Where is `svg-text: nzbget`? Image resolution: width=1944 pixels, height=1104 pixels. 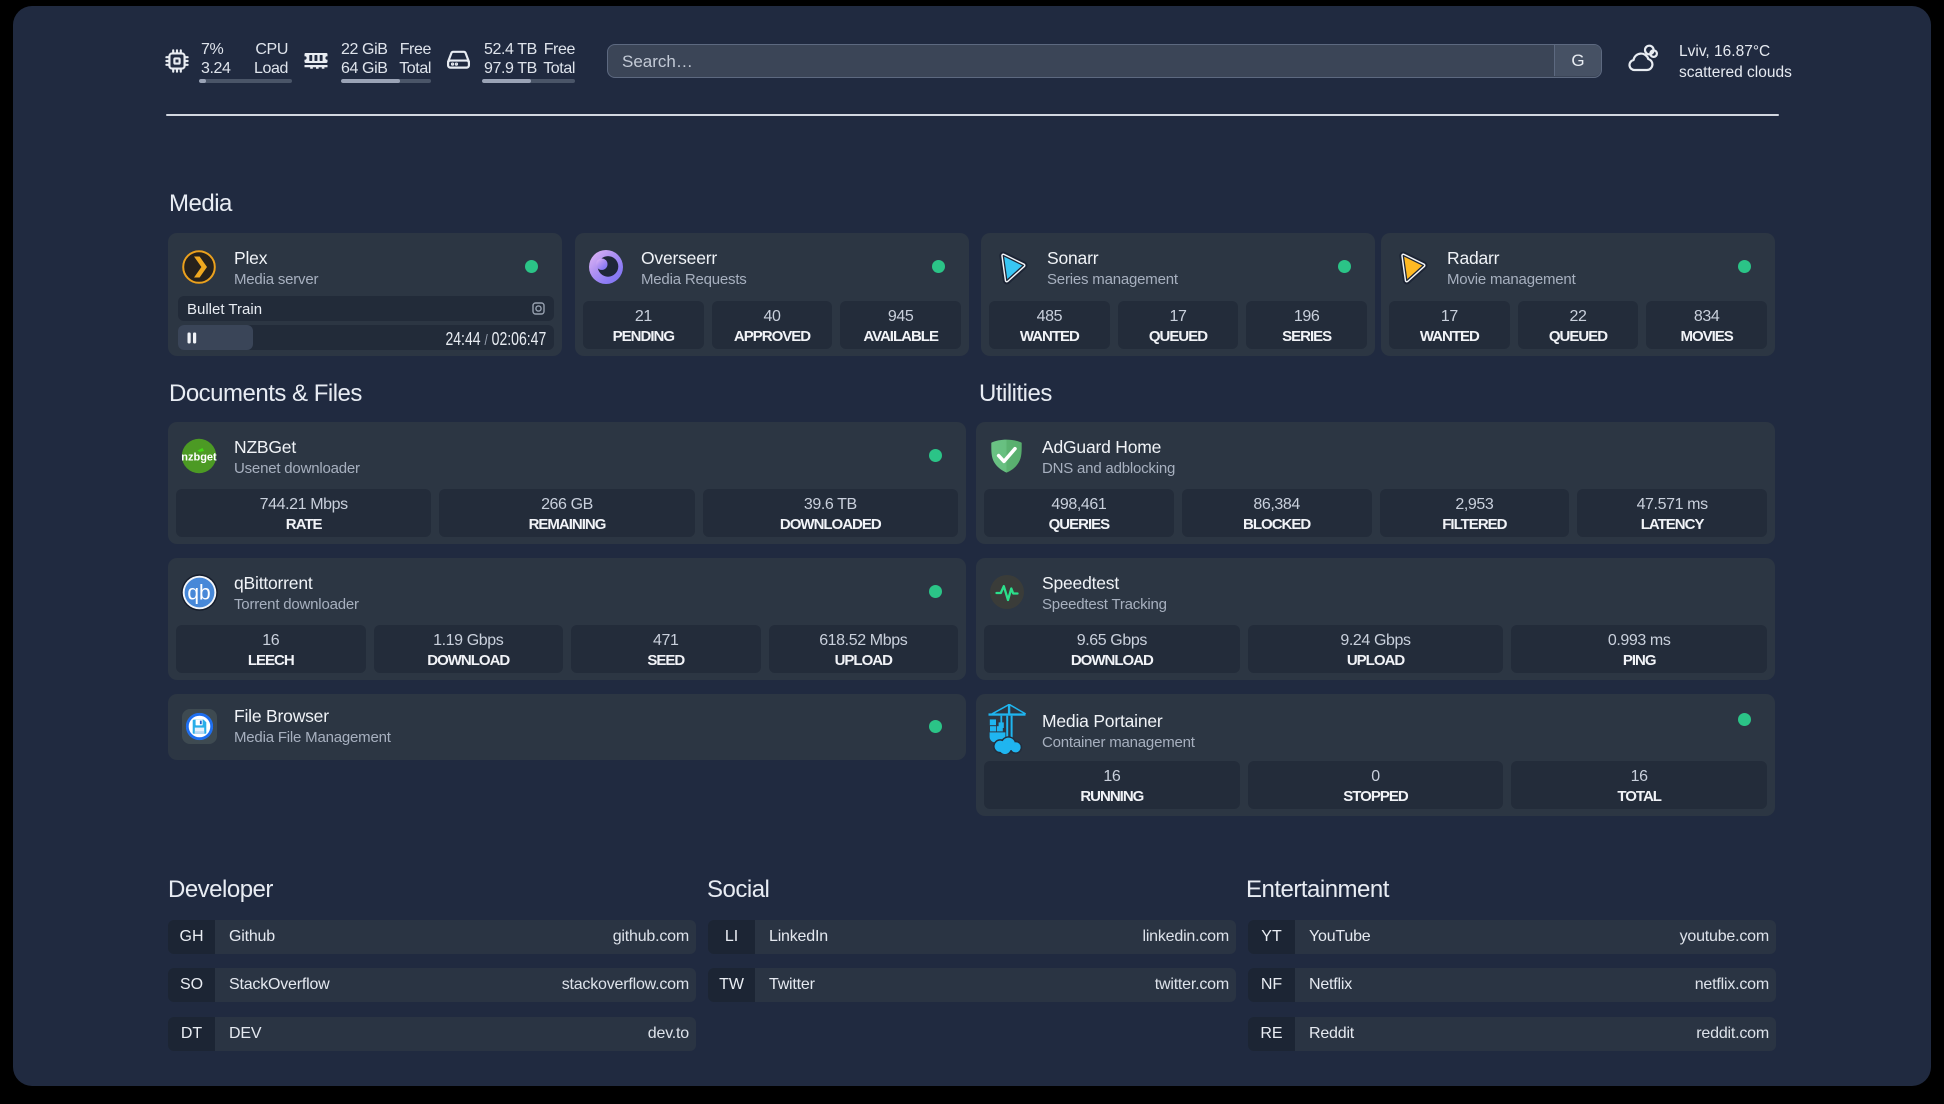
svg-text: nzbget is located at coordinates (199, 457).